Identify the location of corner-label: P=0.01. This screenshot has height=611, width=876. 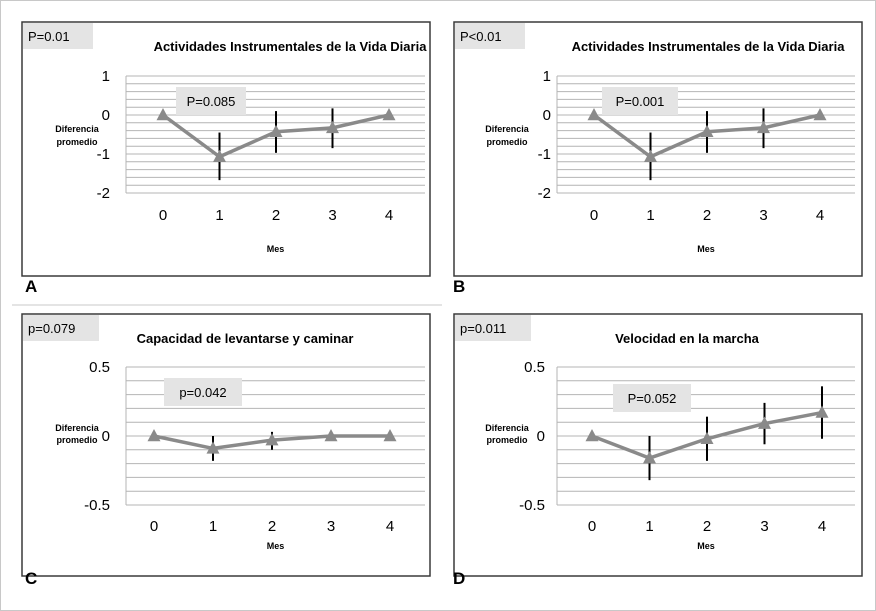
(49, 36).